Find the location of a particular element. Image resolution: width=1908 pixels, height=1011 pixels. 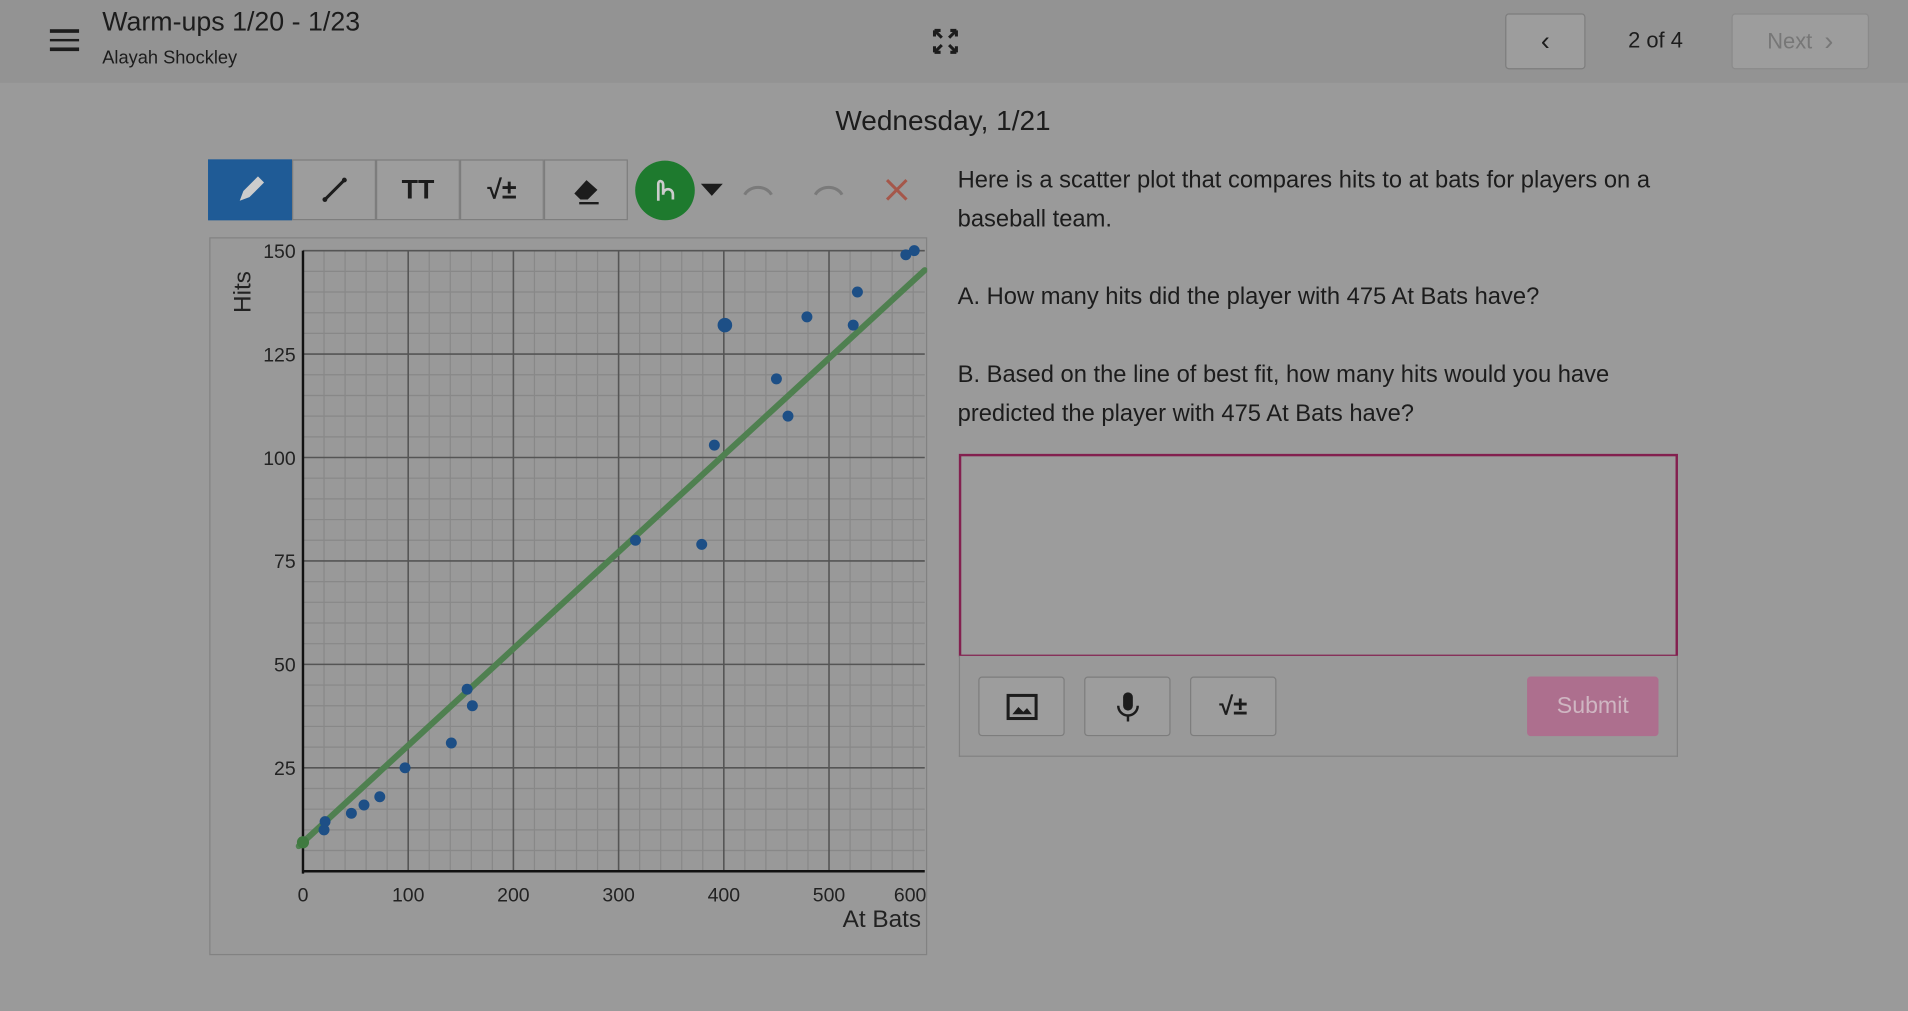

line-anchor-point is located at coordinates (303, 842).